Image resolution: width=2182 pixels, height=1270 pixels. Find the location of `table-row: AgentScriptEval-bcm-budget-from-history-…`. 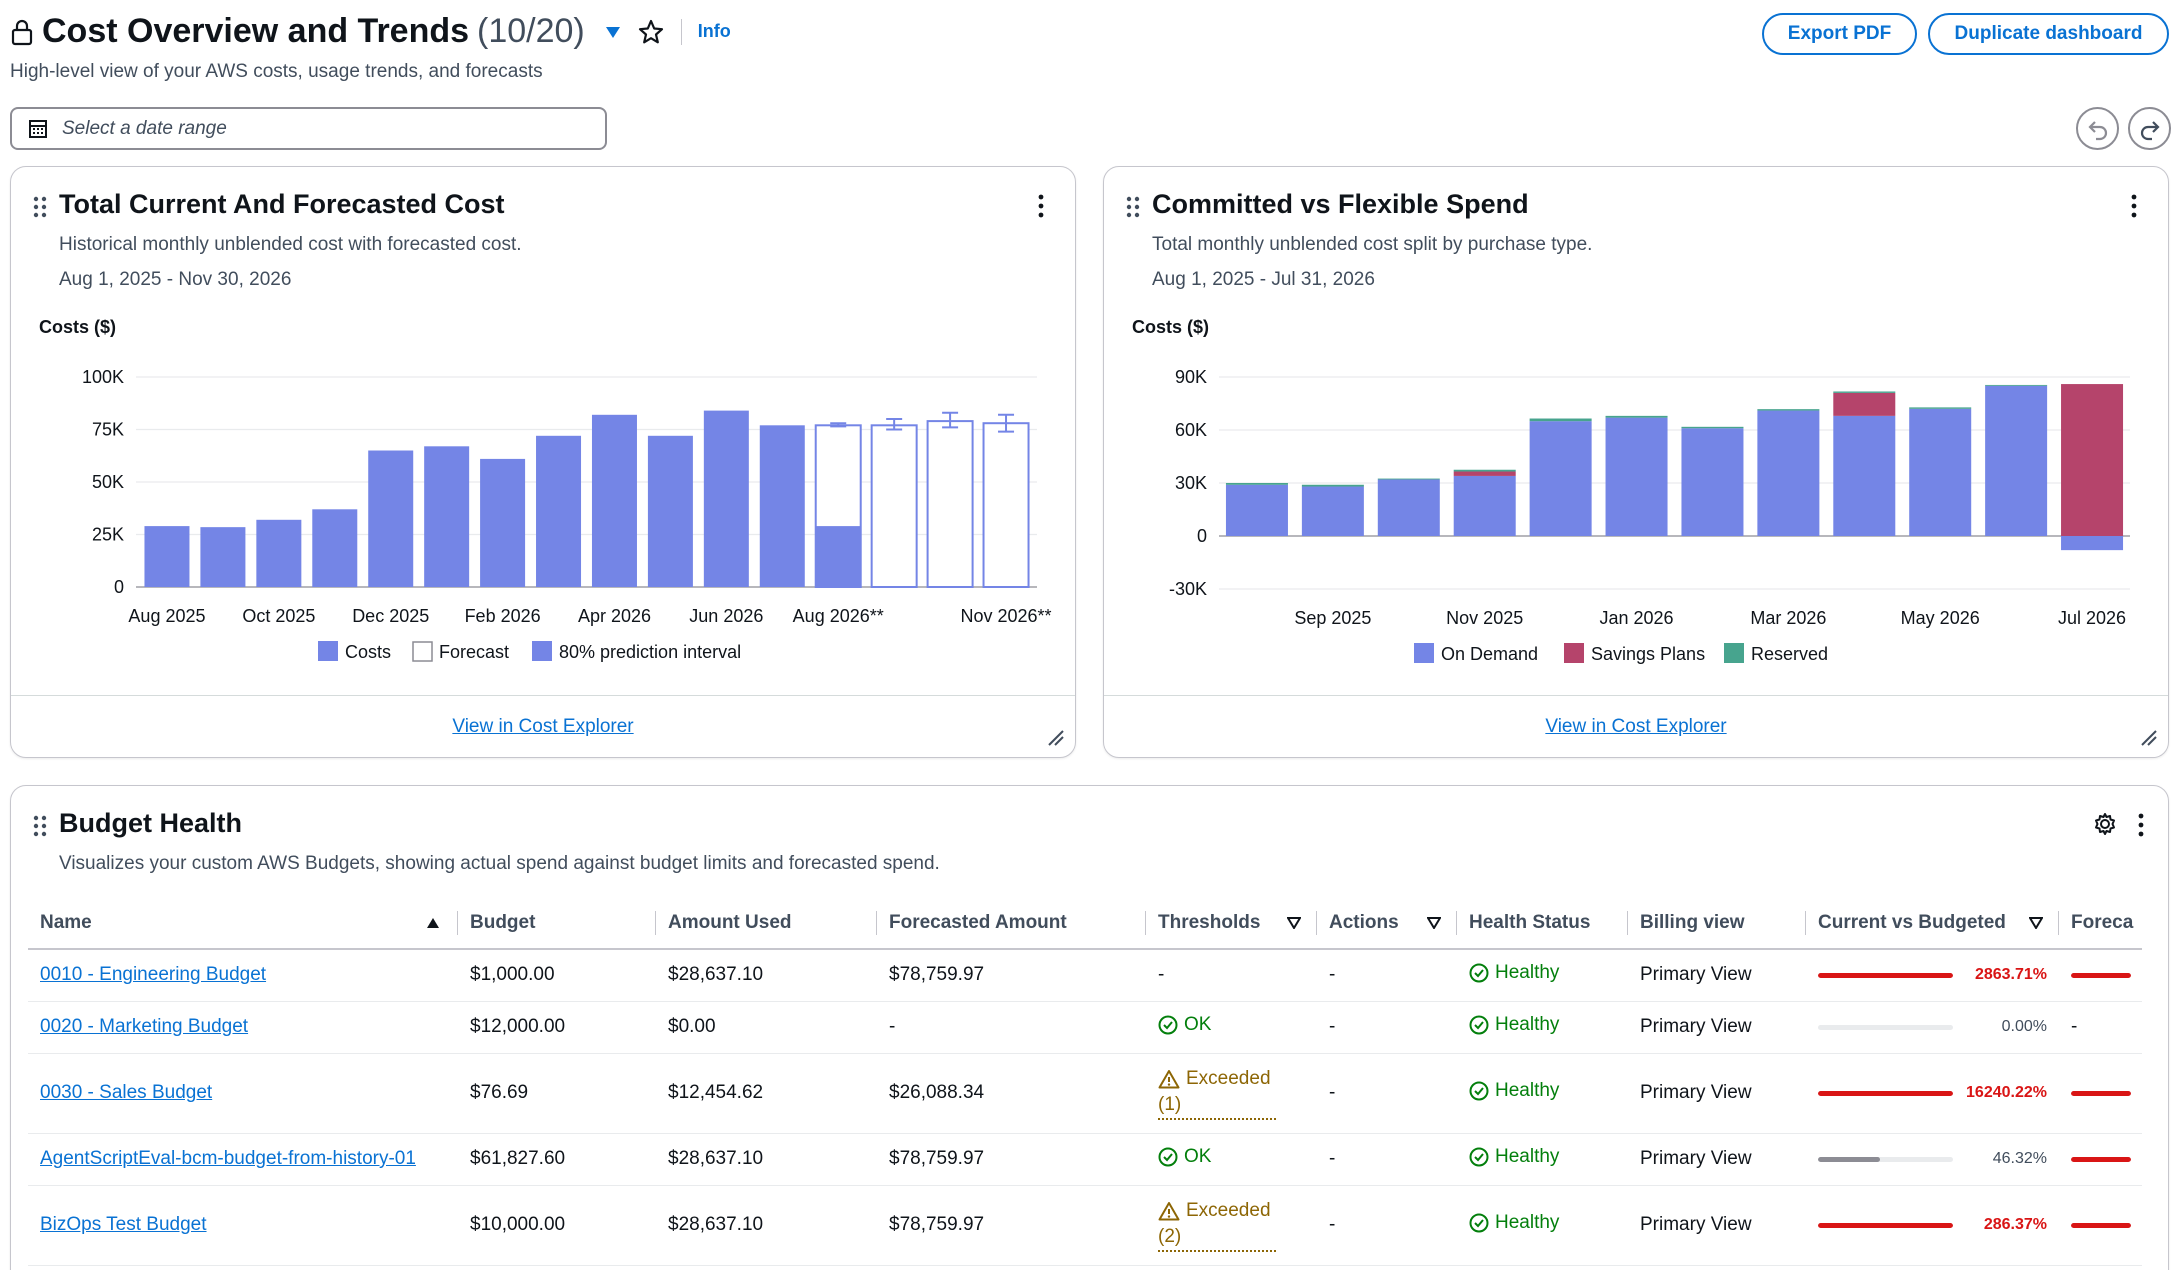

table-row: AgentScriptEval-bcm-budget-from-history-… is located at coordinates (1085, 1159).